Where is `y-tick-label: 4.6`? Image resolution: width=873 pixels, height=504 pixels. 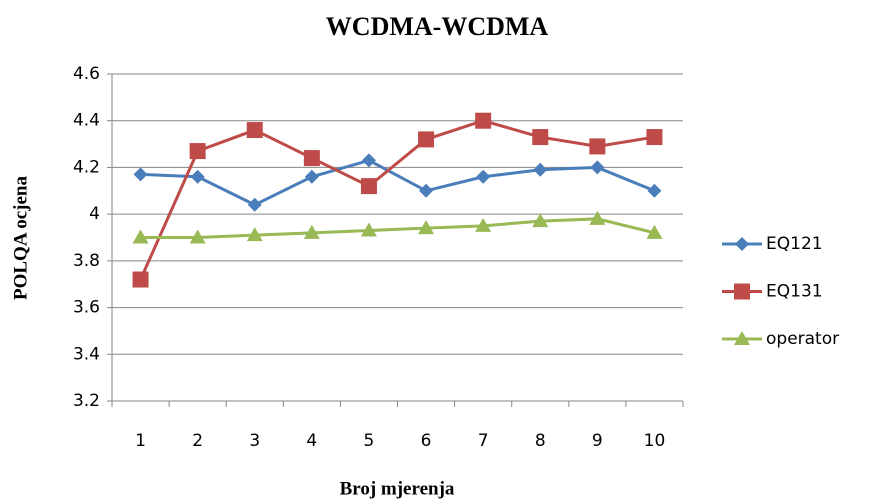 y-tick-label: 4.6 is located at coordinates (86, 74).